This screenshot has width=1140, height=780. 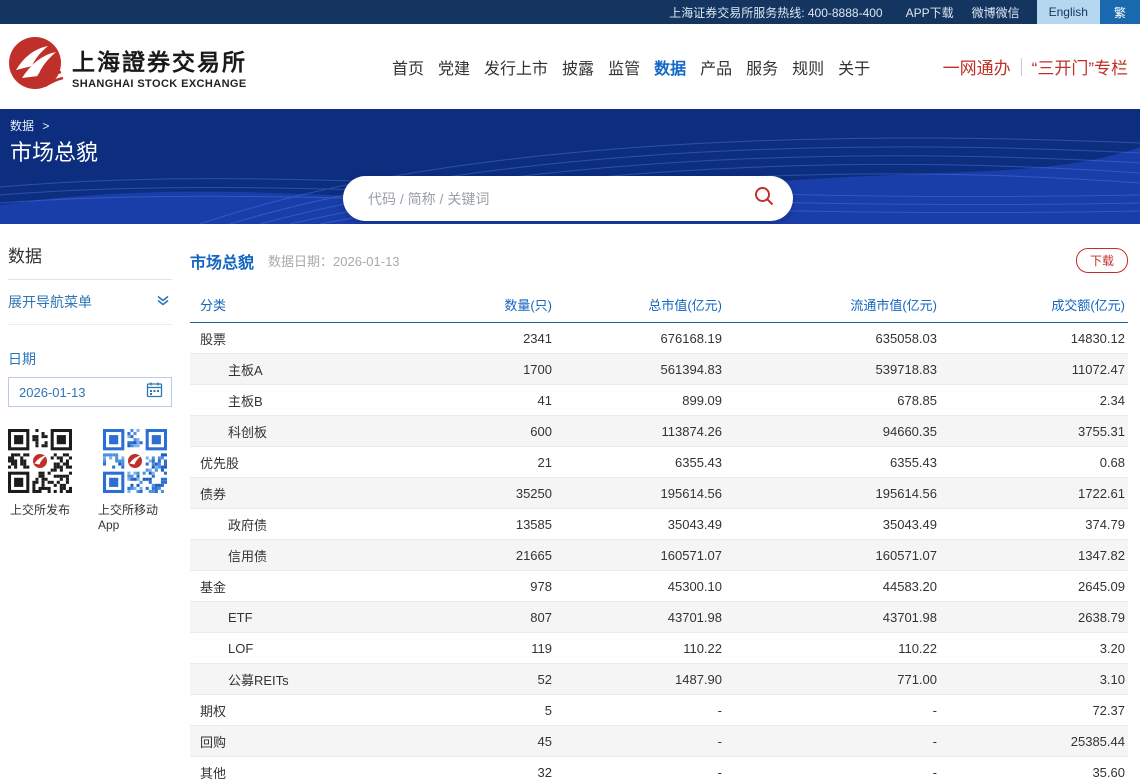 I want to click on cell-turnover: 25385.44, so click(x=1034, y=741).